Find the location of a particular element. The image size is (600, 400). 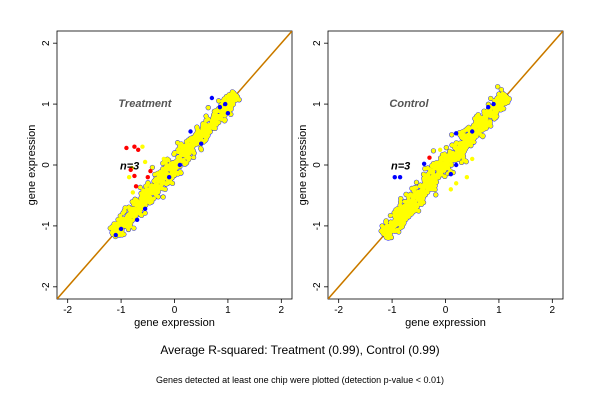

x-tick-label: 1 is located at coordinates (228, 310).